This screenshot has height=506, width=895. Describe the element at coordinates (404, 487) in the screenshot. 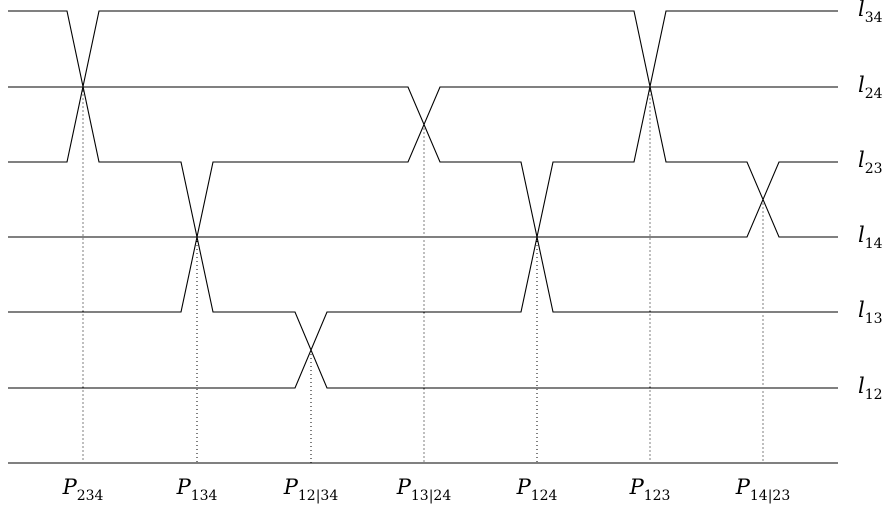

I see `point-label-p13-24-base: P` at that location.